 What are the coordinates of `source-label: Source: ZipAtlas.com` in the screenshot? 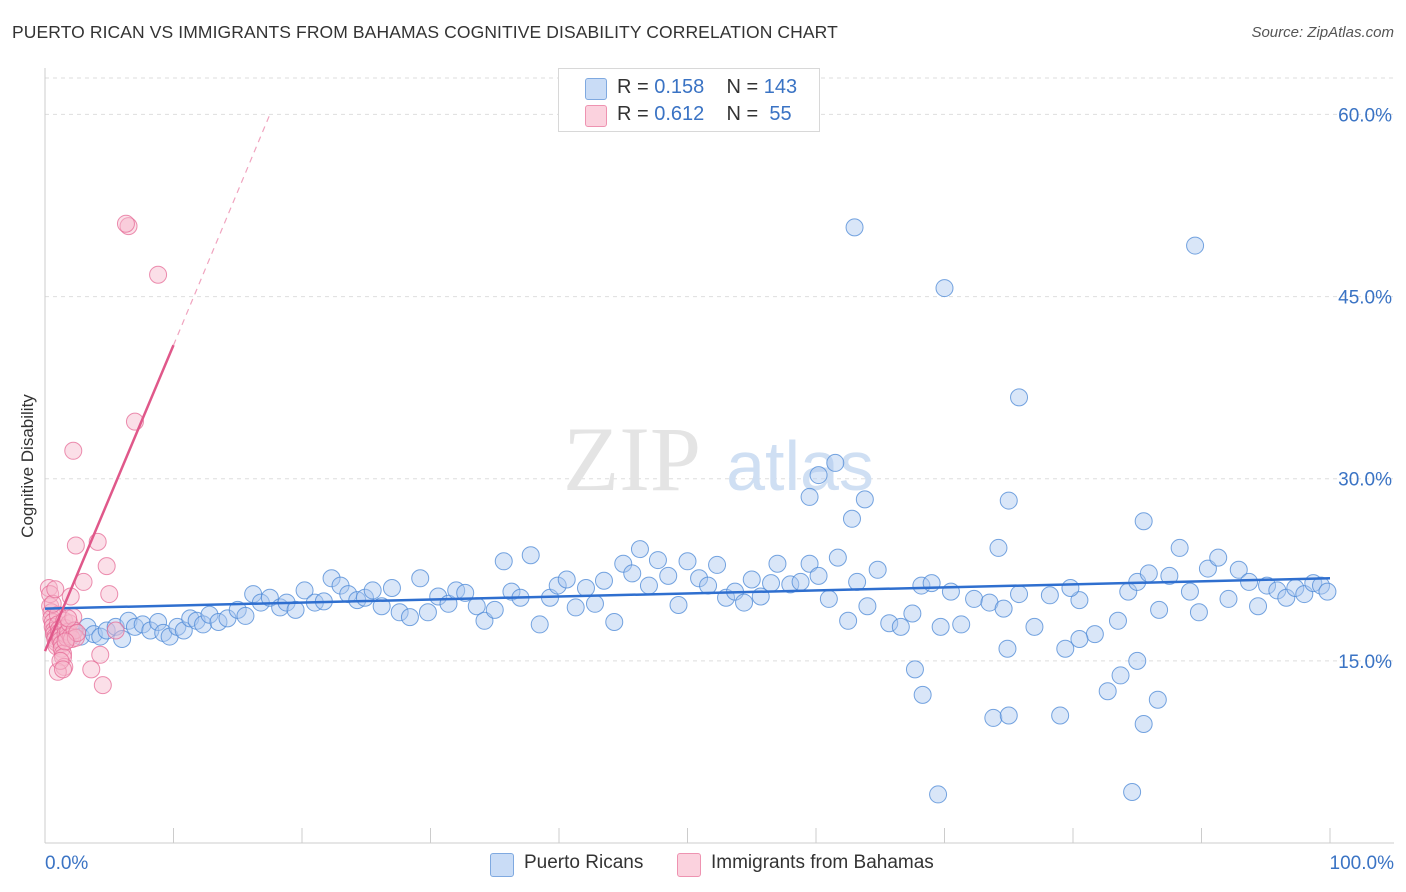 It's located at (1322, 32).